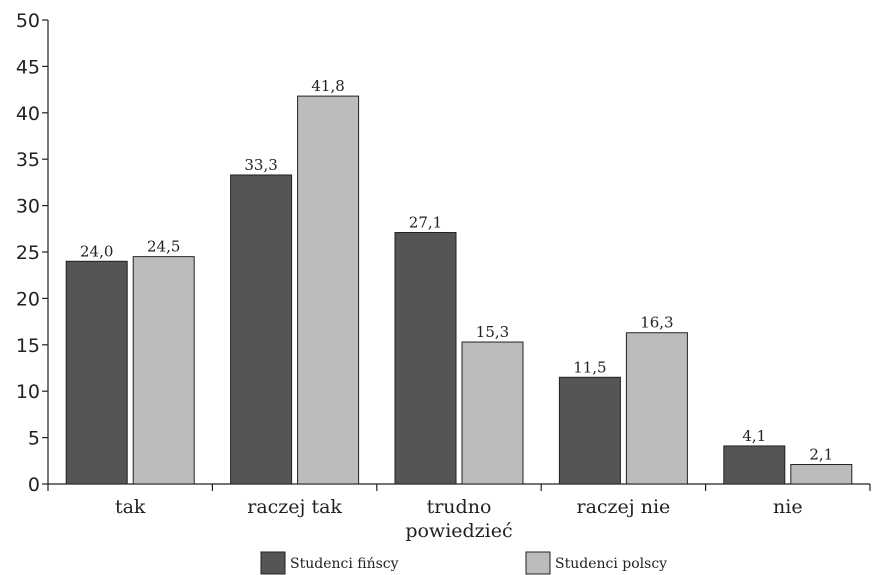 This screenshot has width=878, height=575. What do you see at coordinates (260, 165) in the screenshot?
I see `data-label: 33,3` at bounding box center [260, 165].